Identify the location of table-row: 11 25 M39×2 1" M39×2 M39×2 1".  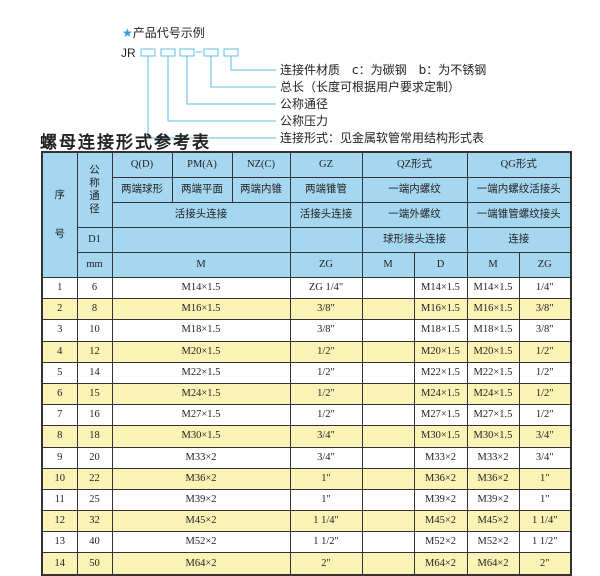
(306, 500).